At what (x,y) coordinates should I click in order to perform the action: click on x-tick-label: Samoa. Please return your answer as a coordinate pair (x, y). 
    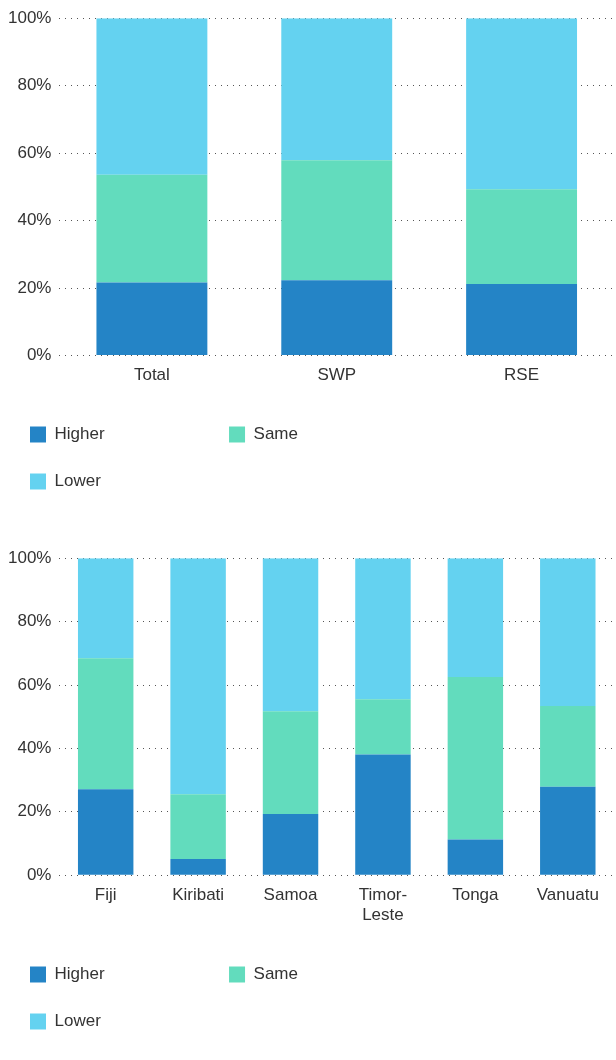
    Looking at the image, I should click on (290, 895).